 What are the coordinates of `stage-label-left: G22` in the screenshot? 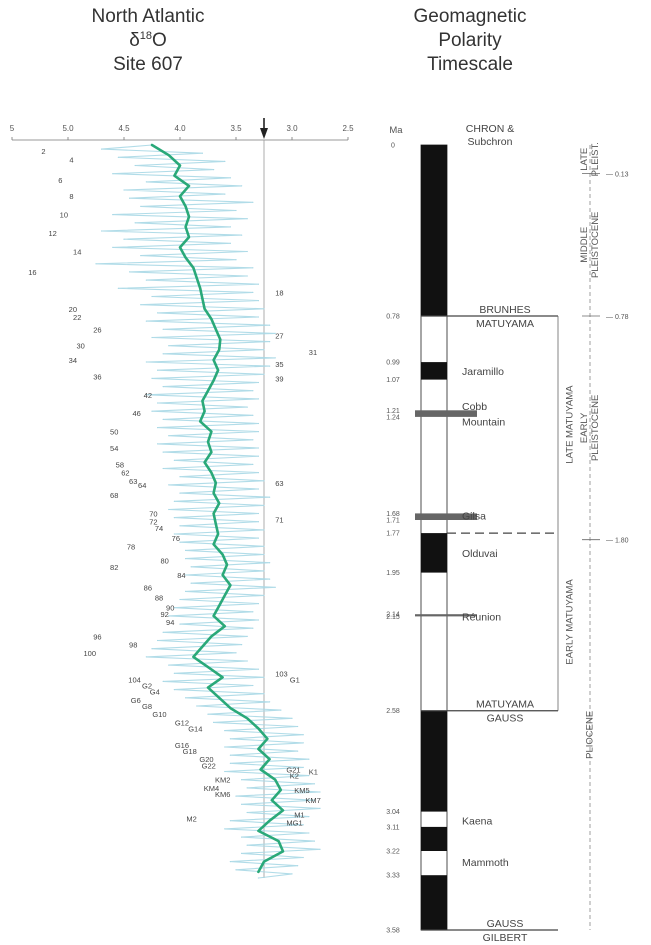 It's located at (209, 765).